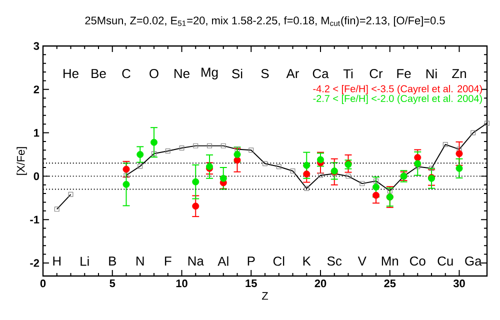 The image size is (500, 320). Describe the element at coordinates (43, 284) in the screenshot. I see `x-tick-label: 0` at that location.